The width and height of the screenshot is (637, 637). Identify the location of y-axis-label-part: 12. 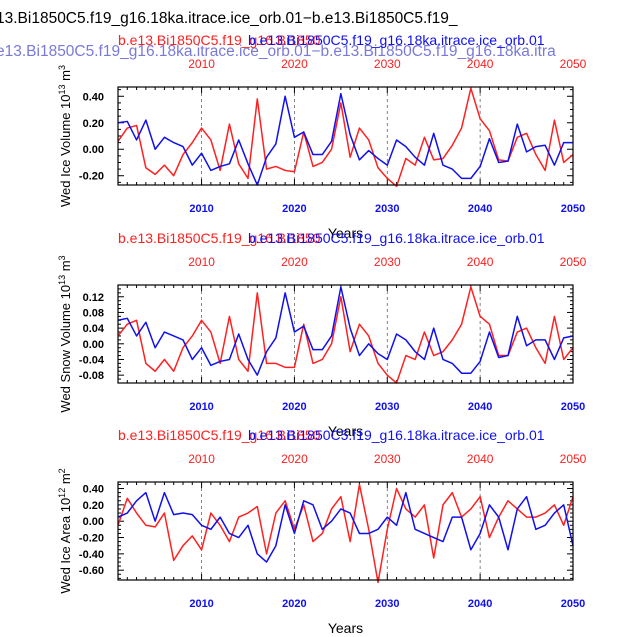
(62, 493).